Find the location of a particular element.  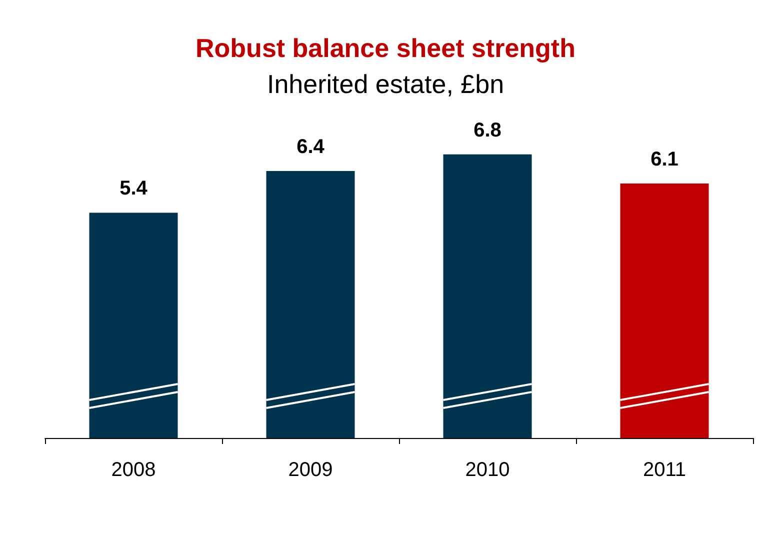

chart-subtitle: Inherited estate, £bn is located at coordinates (385, 84).